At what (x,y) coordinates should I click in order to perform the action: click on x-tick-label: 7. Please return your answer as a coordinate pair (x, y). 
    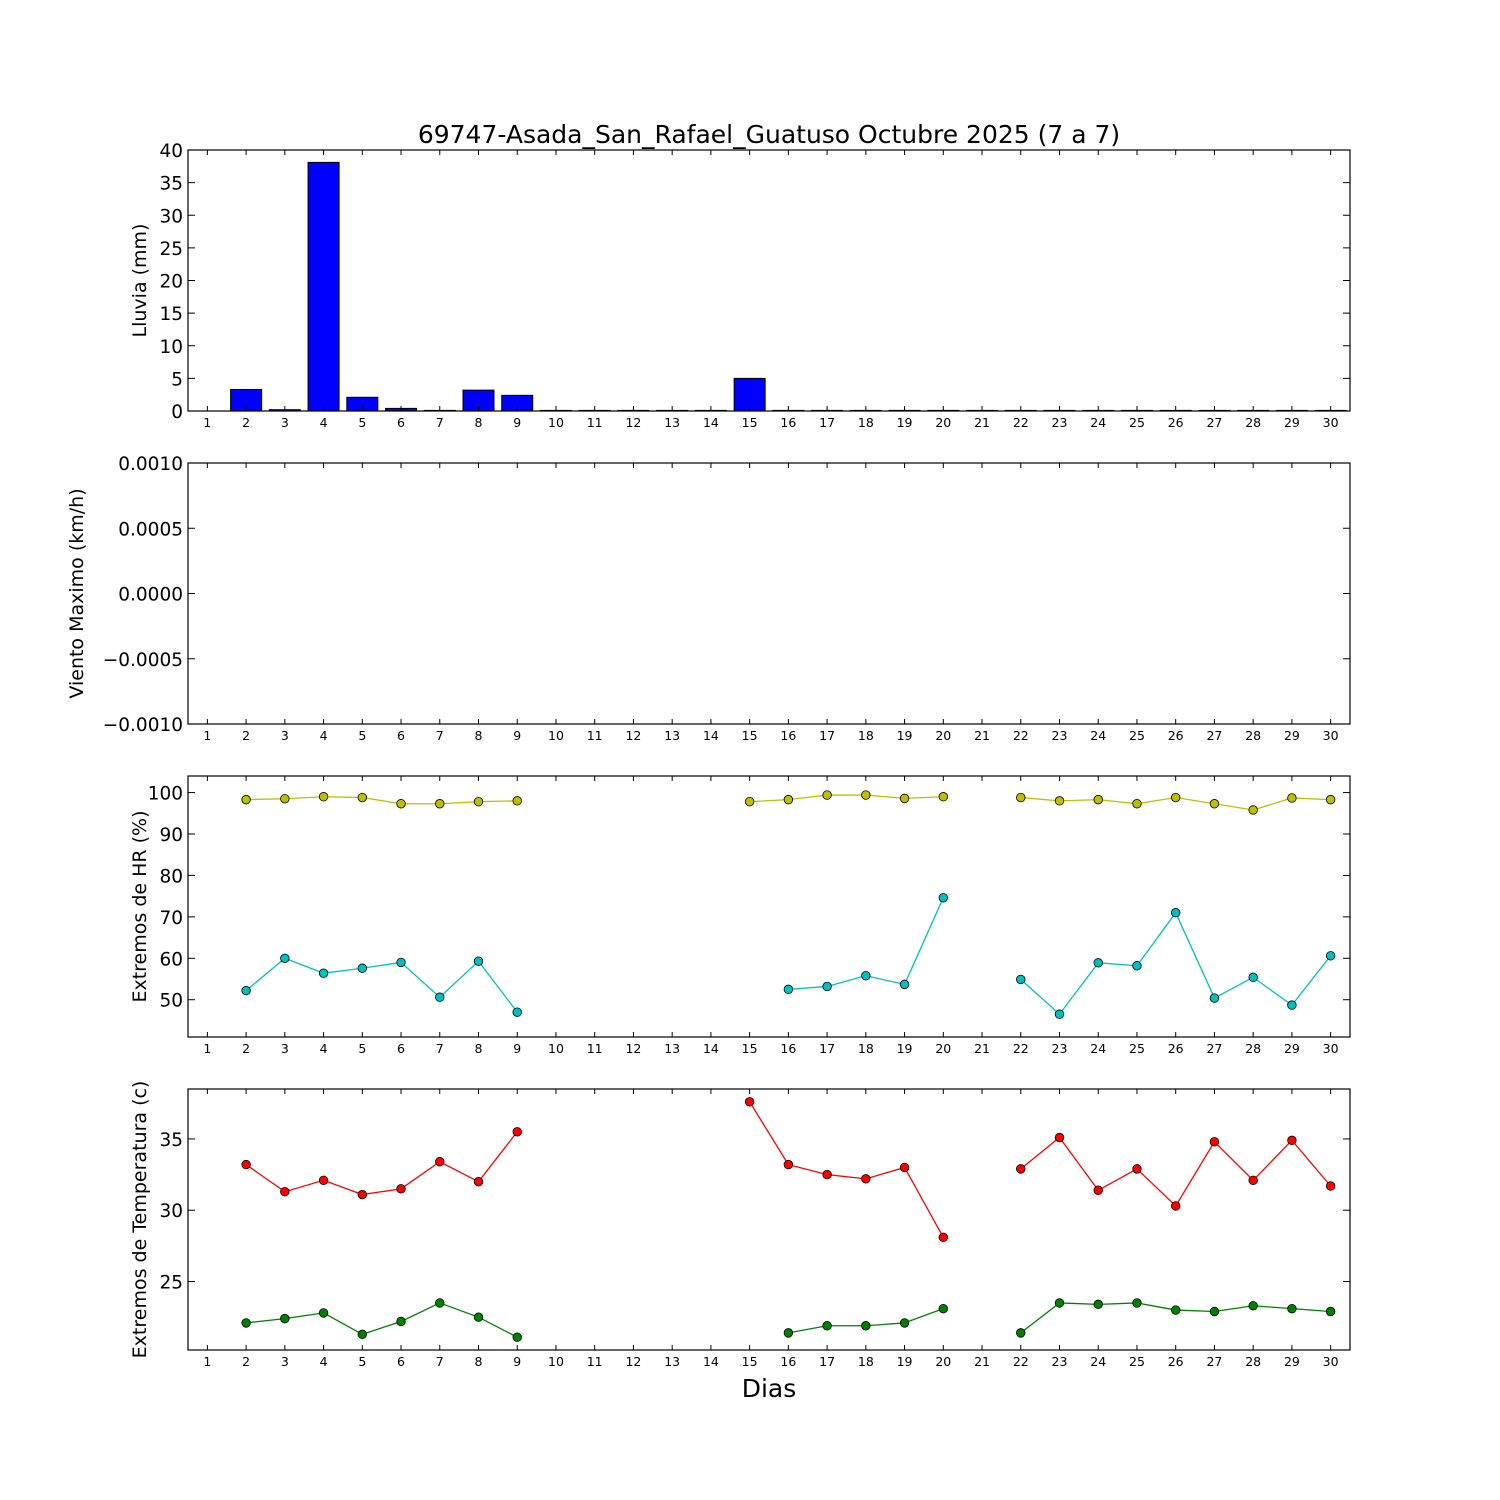
    Looking at the image, I should click on (440, 735).